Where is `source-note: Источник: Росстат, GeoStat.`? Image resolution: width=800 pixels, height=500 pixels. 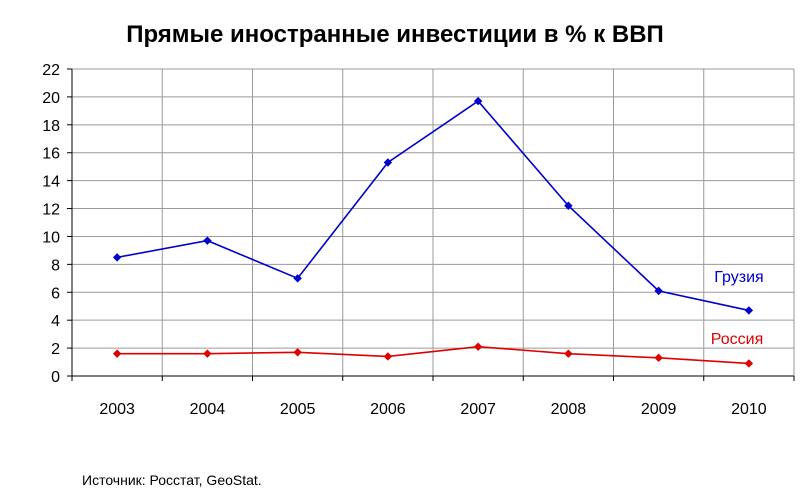
source-note: Источник: Росстат, GeoStat. is located at coordinates (172, 480).